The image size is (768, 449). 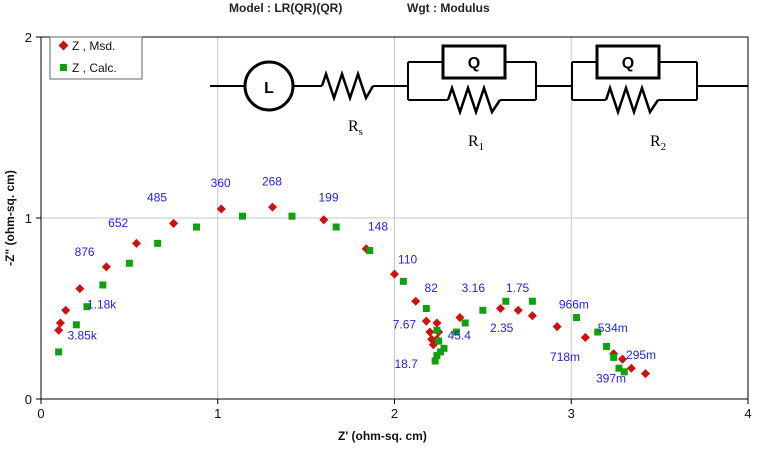 What do you see at coordinates (641, 355) in the screenshot?
I see `frequency-label: 295m` at bounding box center [641, 355].